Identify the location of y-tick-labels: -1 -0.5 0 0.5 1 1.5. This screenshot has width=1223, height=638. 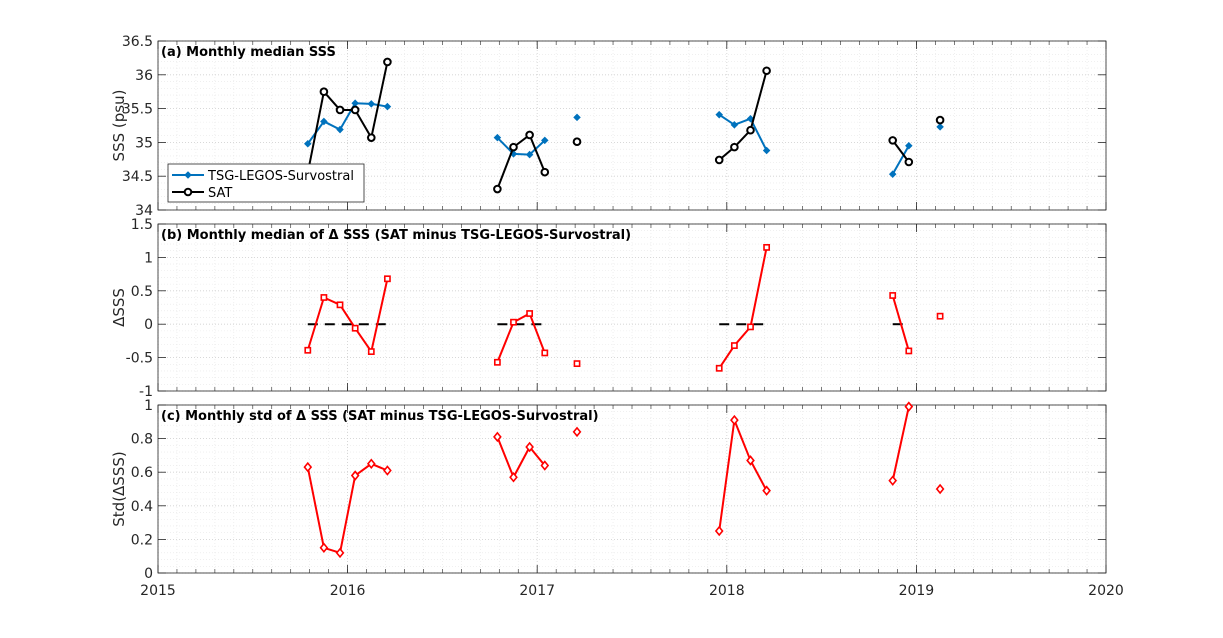
(139, 308).